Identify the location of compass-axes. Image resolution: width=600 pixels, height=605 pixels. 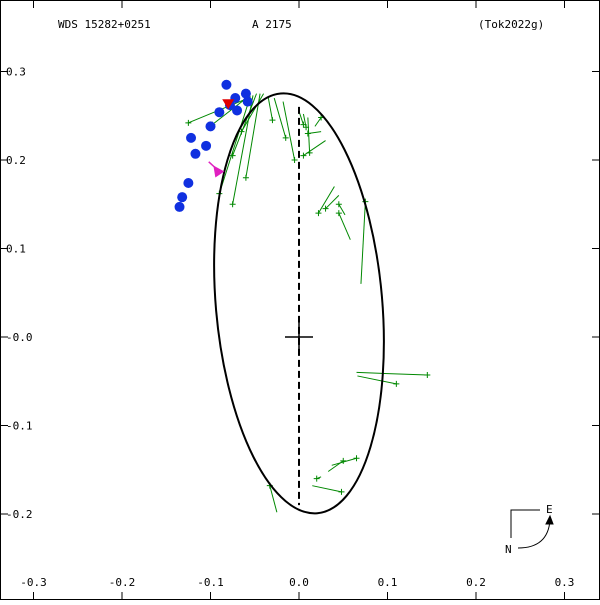
(525, 523).